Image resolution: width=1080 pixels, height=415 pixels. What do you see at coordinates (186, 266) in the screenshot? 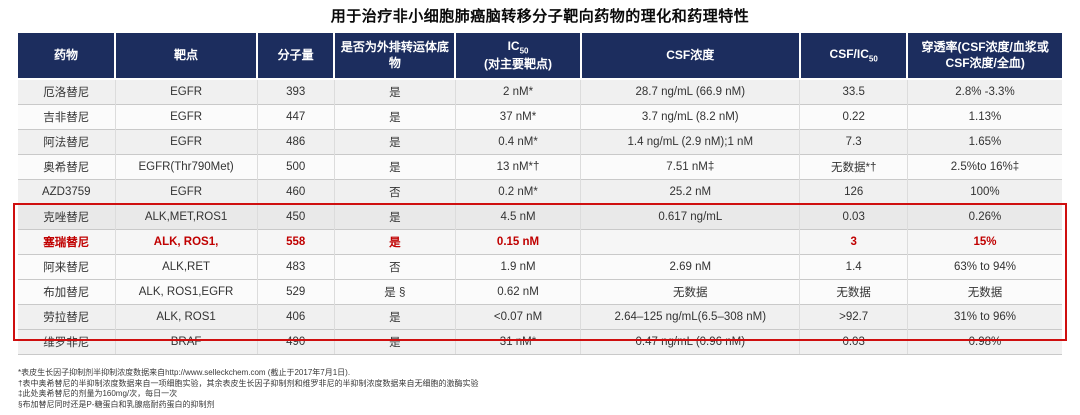
I see `cell-target: ALK,RET` at bounding box center [186, 266].